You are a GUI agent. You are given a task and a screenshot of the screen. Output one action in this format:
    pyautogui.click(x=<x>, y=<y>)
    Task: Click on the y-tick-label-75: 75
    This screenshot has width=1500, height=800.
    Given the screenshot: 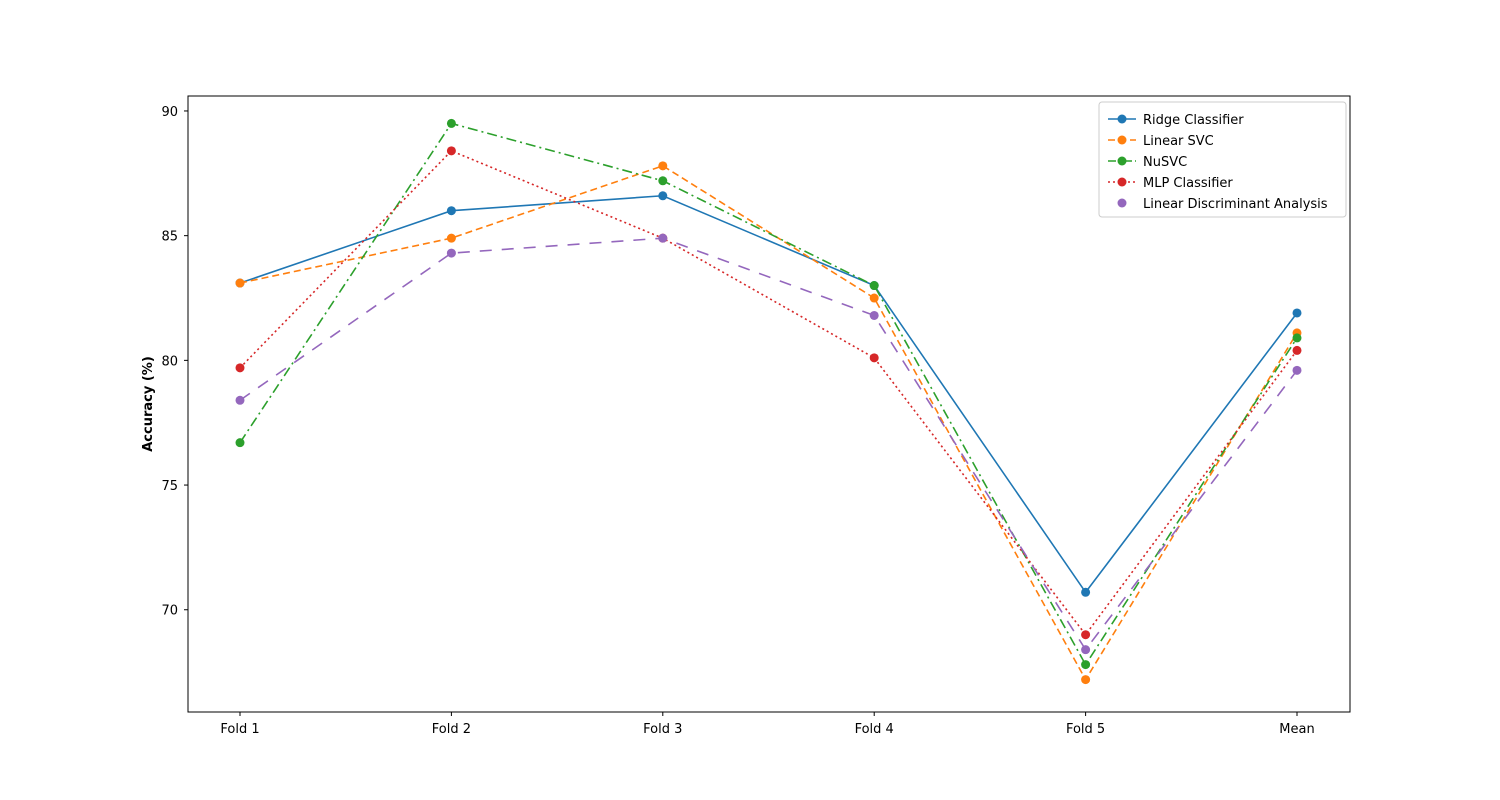 What is the action you would take?
    pyautogui.click(x=169, y=486)
    